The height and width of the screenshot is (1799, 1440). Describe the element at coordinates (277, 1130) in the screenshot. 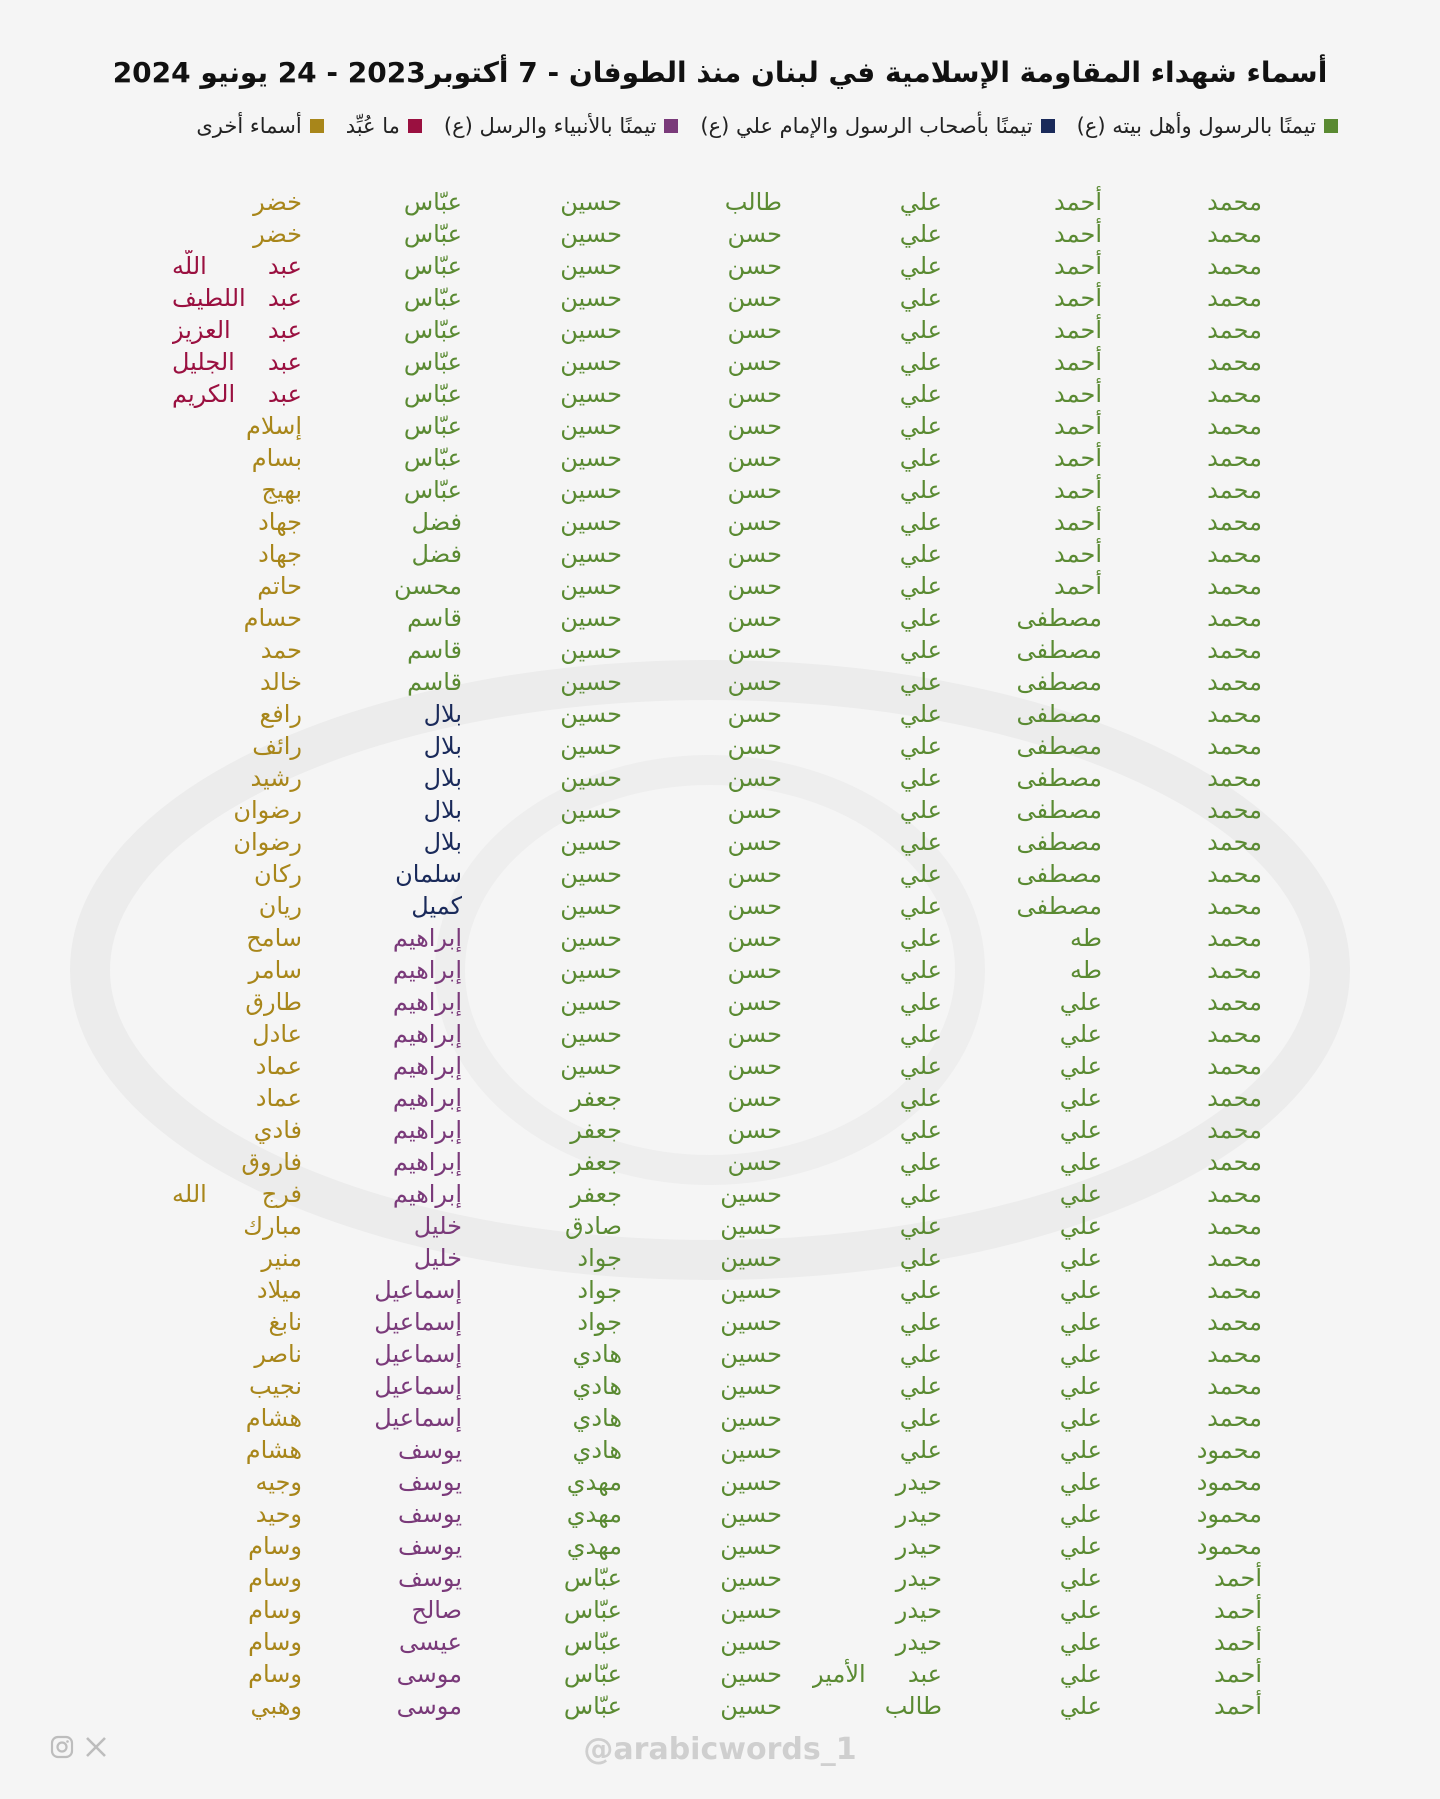

I see `name-cell: فادي` at that location.